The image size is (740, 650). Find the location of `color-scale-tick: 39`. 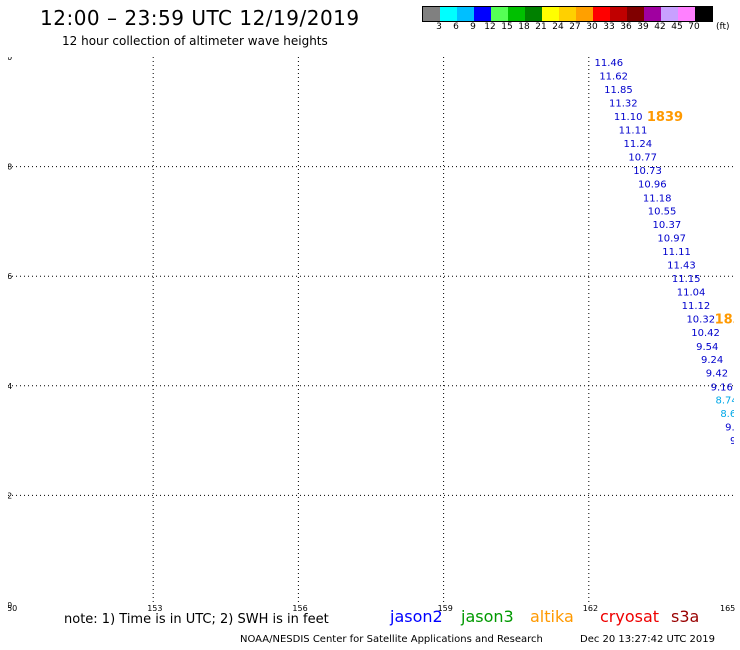

color-scale-tick: 39 is located at coordinates (643, 27).